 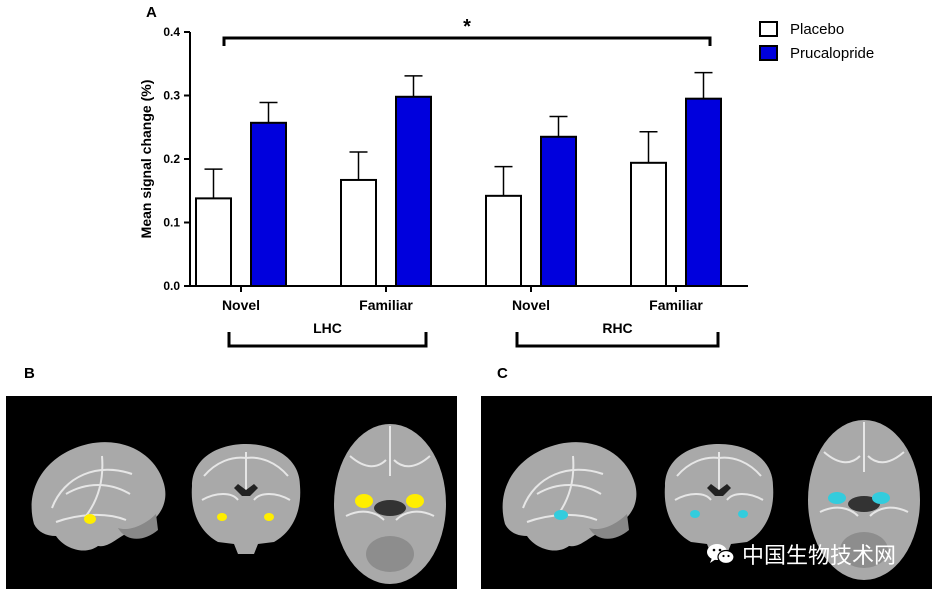 I want to click on significance-bracket, so click(x=467, y=41).